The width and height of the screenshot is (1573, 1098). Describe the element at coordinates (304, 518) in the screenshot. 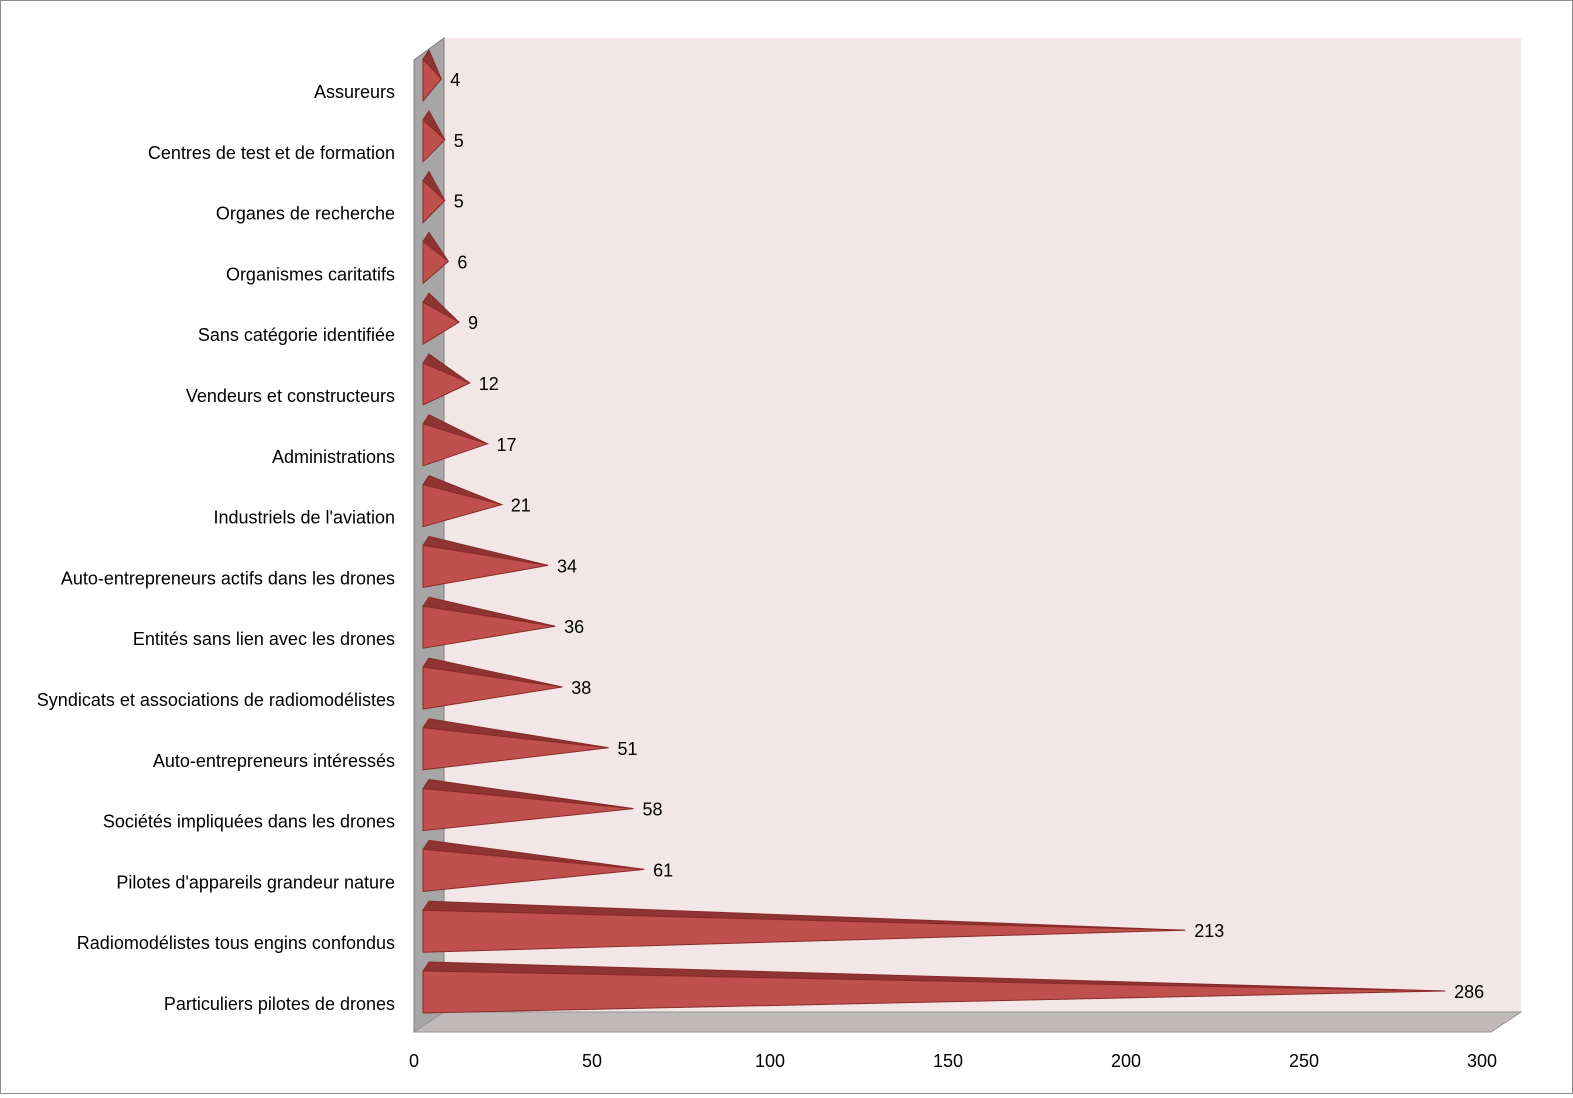

I see `category-label: Industriels de l'aviation` at that location.